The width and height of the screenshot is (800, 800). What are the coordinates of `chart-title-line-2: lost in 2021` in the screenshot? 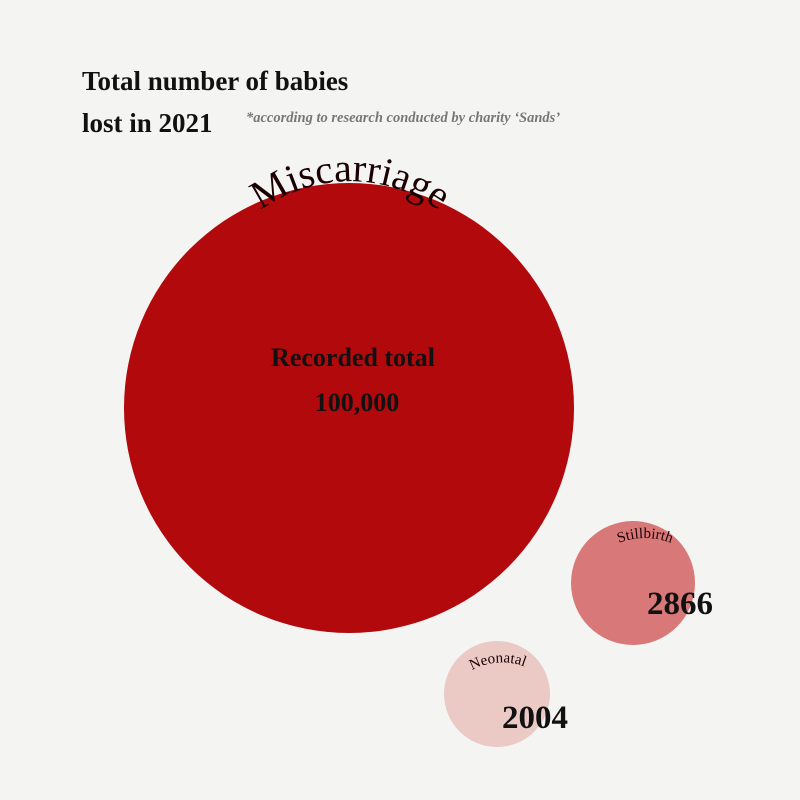 It's located at (147, 123).